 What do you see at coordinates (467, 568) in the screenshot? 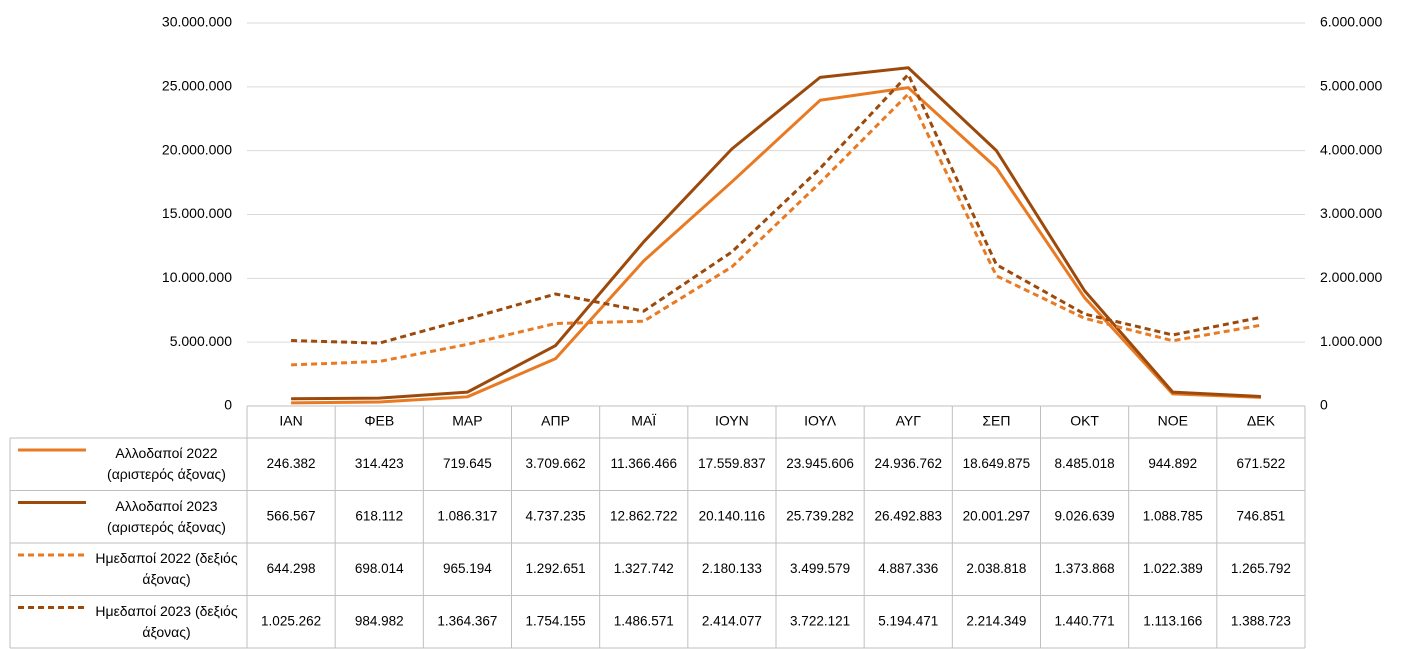
I see `table-value: 965.194` at bounding box center [467, 568].